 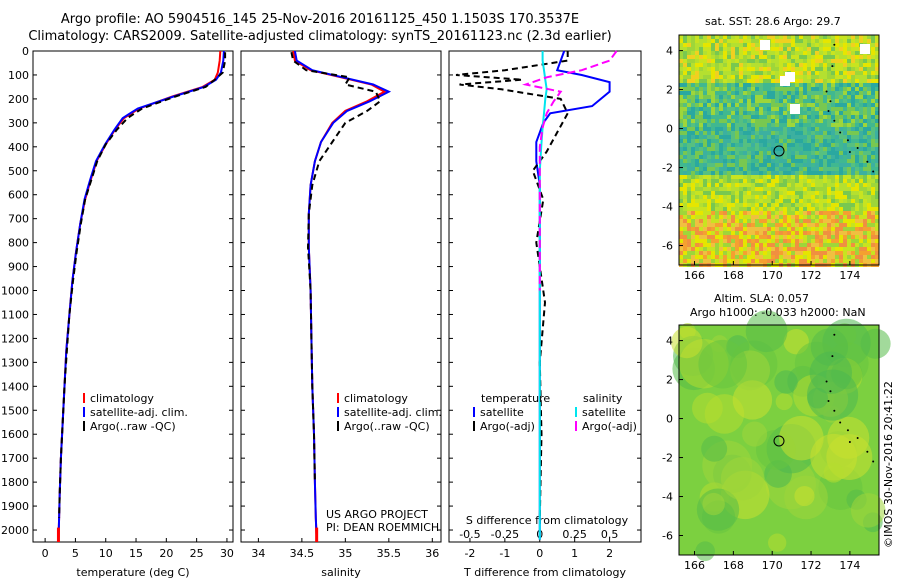 What do you see at coordinates (570, 170) in the screenshot?
I see `diff-series-sal-argo` at bounding box center [570, 170].